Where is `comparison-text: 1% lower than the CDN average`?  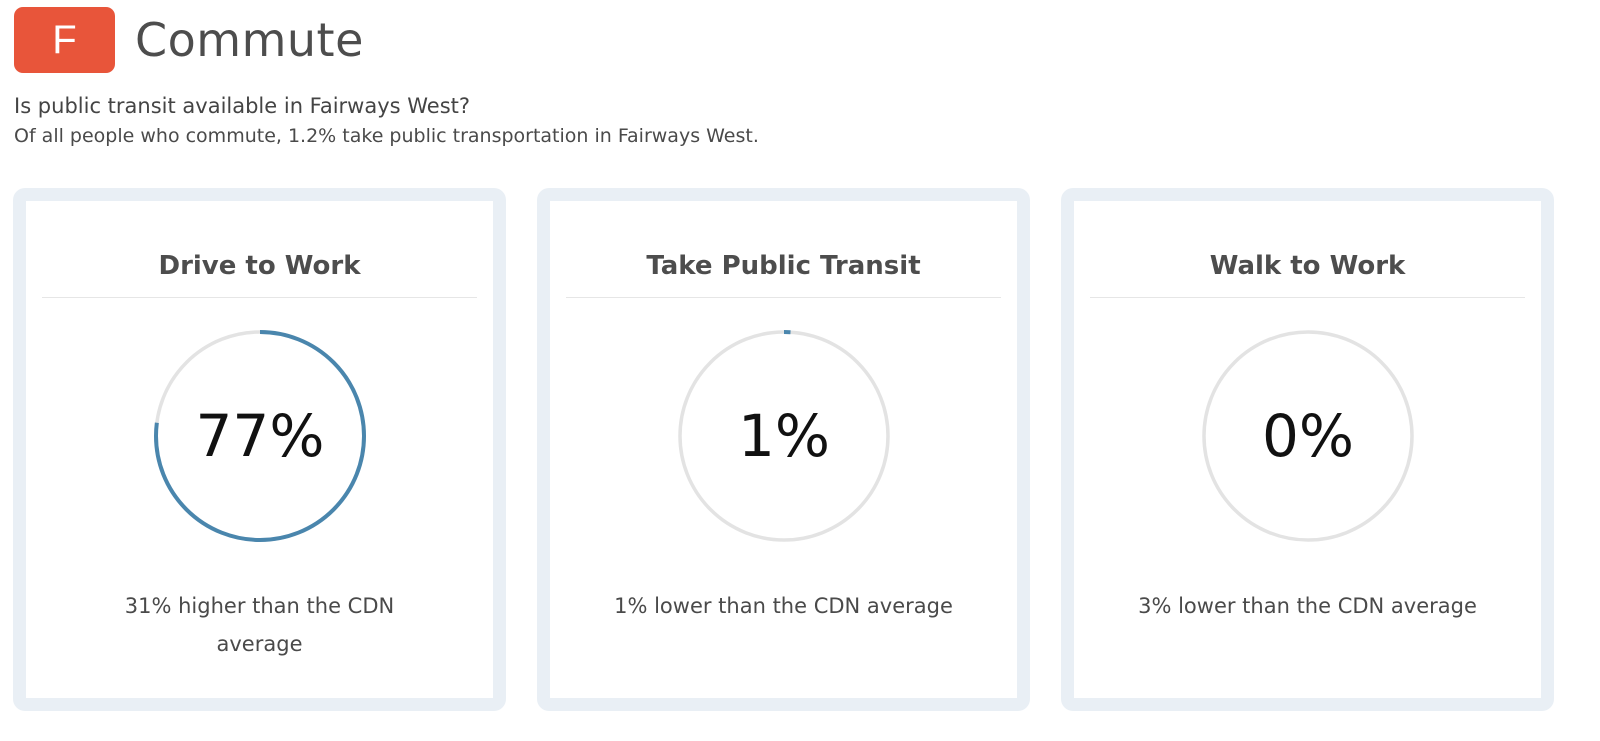
comparison-text: 1% lower than the CDN average is located at coordinates (783, 606).